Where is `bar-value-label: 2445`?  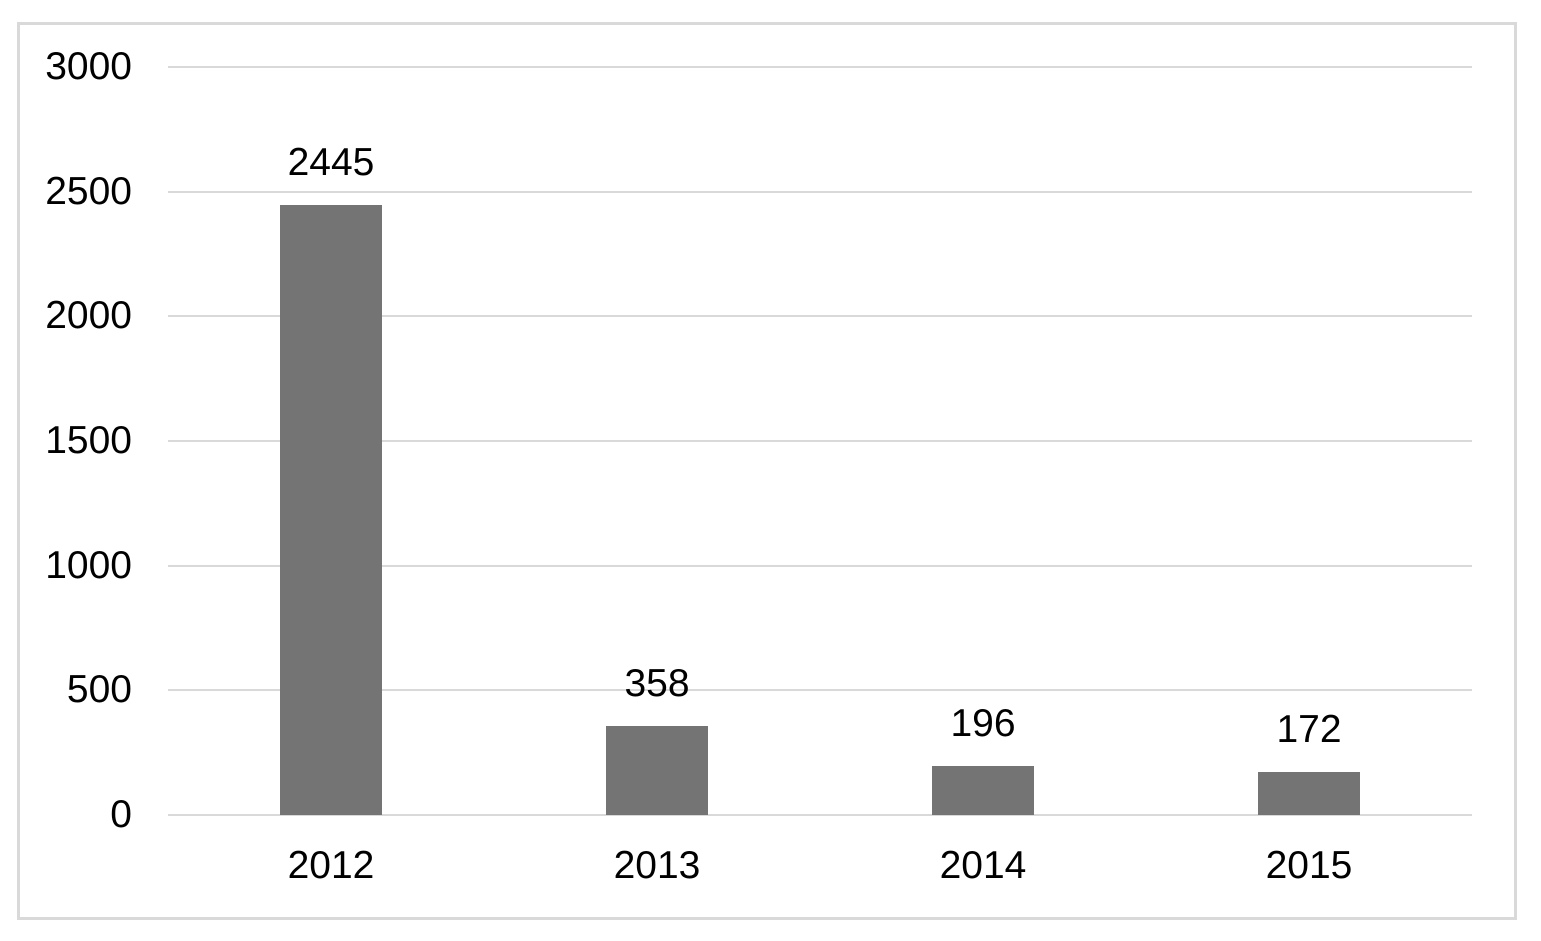 bar-value-label: 2445 is located at coordinates (331, 163).